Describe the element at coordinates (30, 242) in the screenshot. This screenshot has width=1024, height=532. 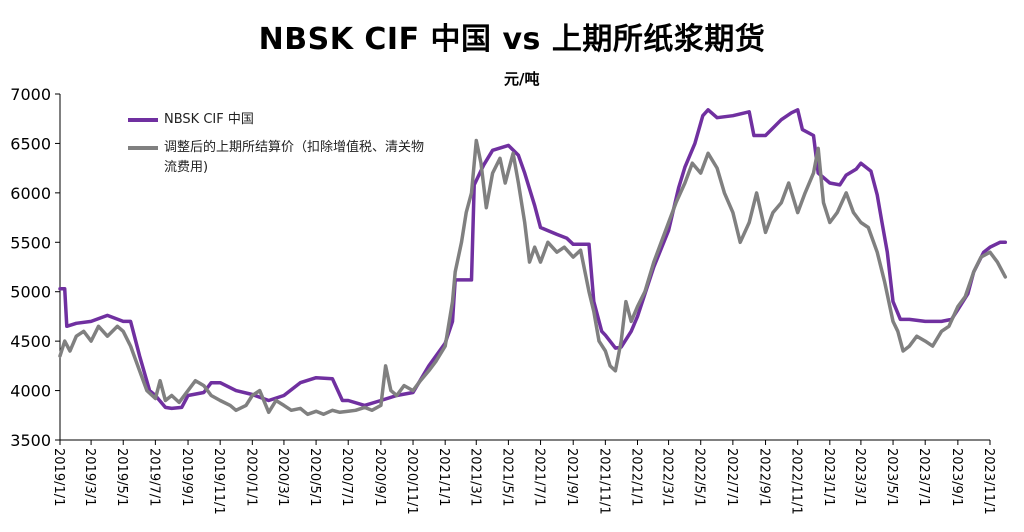
I see `y-tick-label: 5500` at that location.